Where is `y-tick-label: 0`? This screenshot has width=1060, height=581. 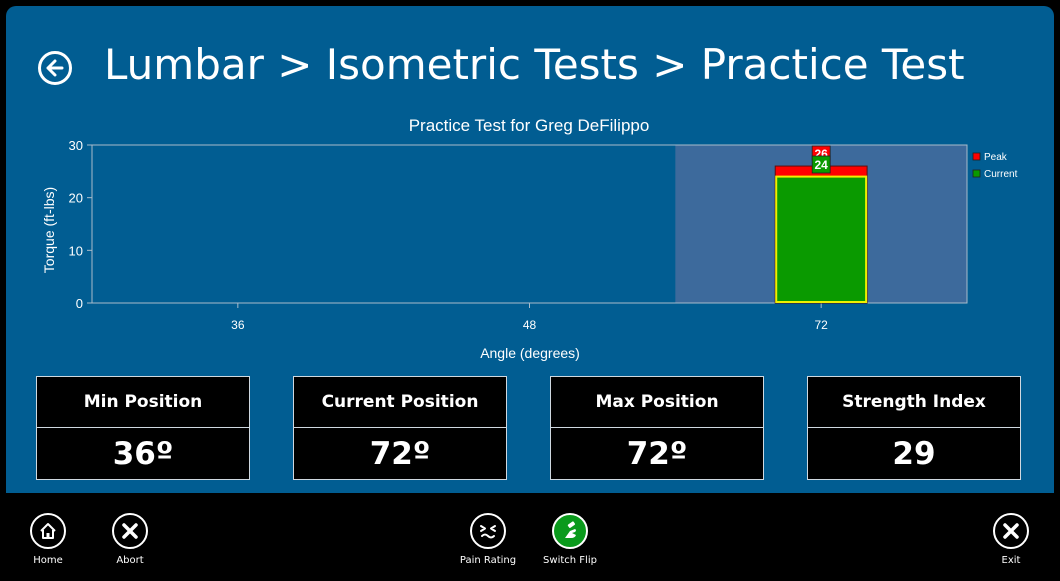
y-tick-label: 0 is located at coordinates (79, 303).